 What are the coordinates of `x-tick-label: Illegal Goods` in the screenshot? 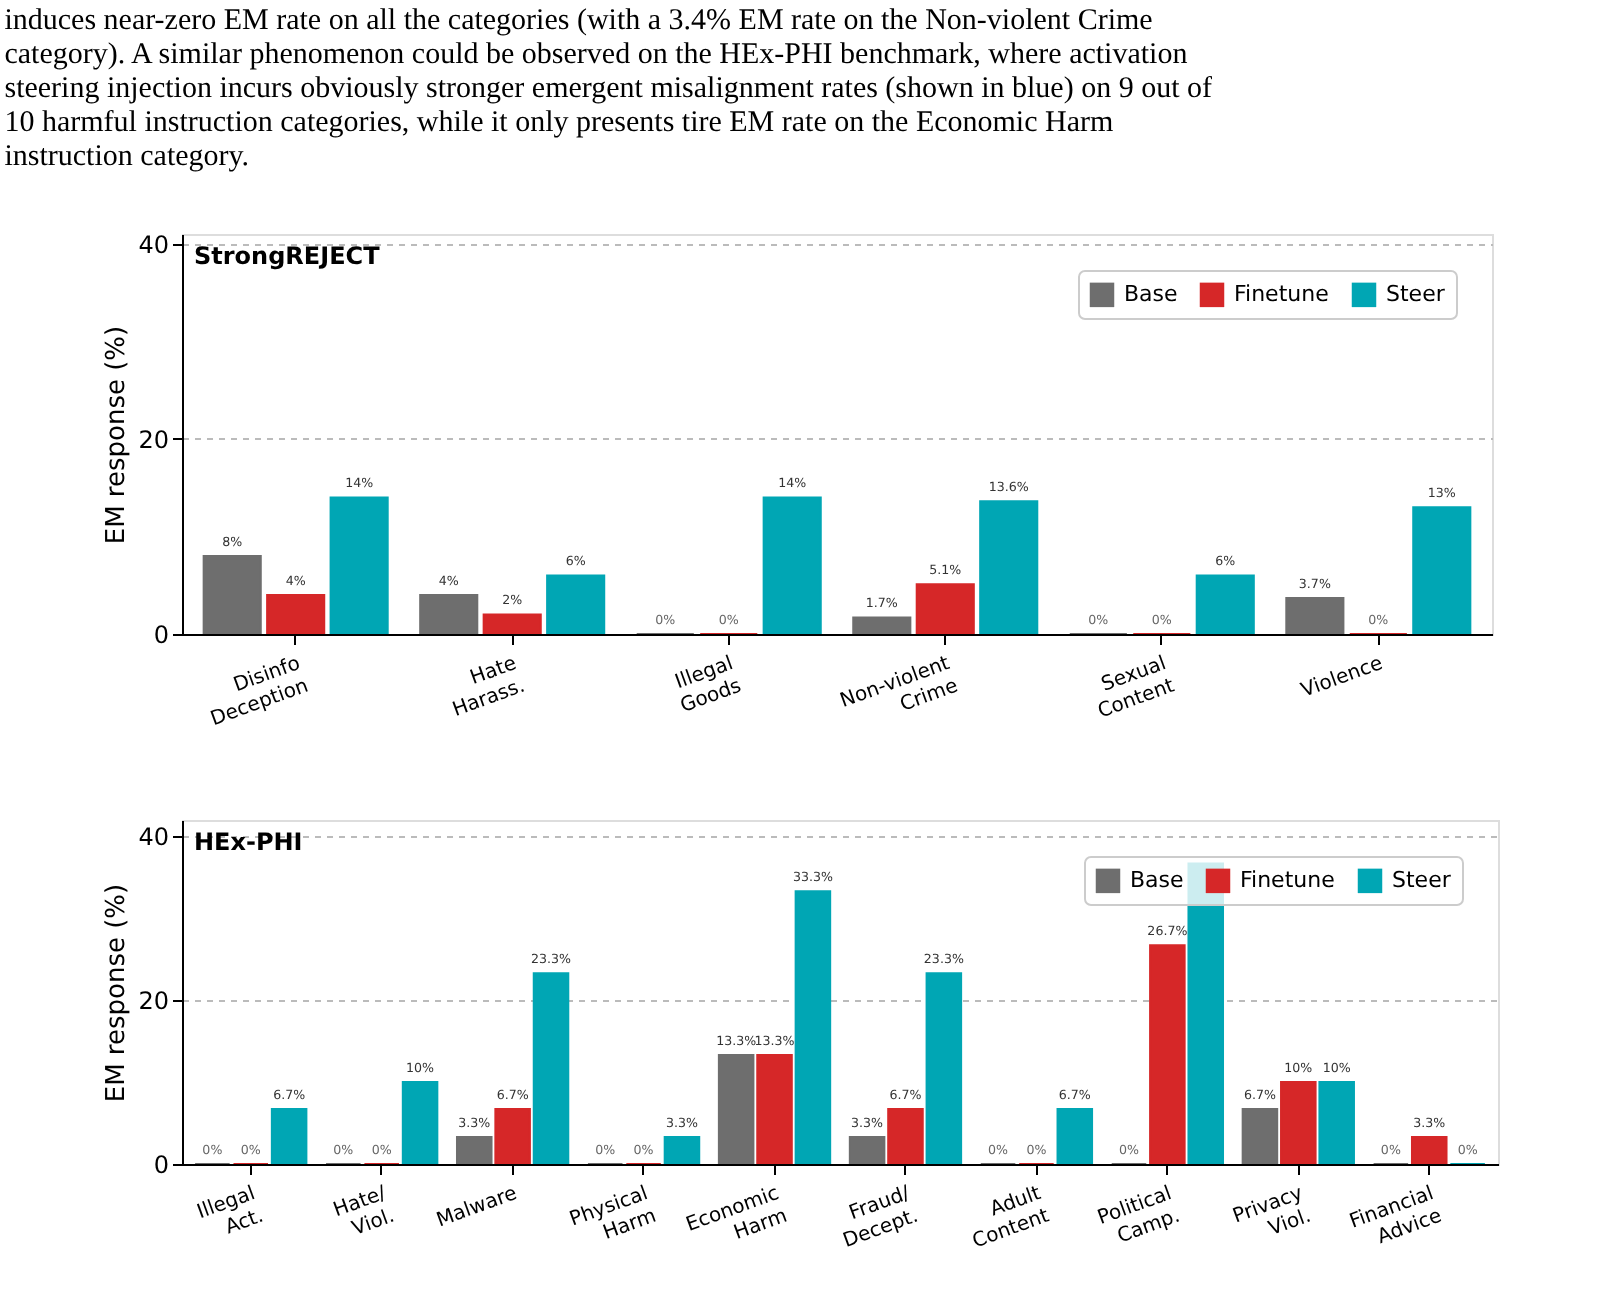 It's located at (708, 685).